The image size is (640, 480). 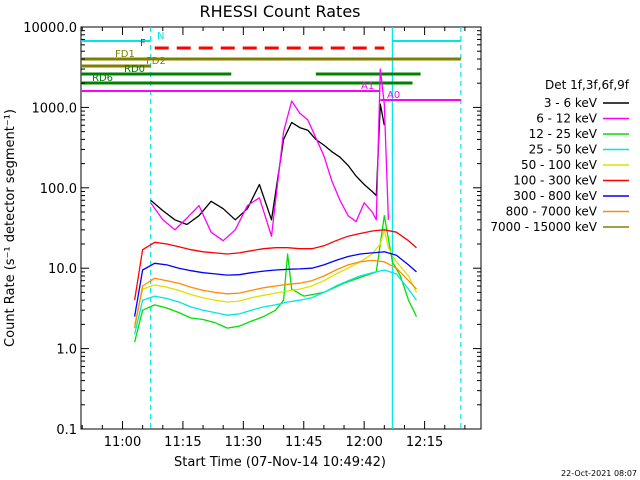 What do you see at coordinates (122, 442) in the screenshot?
I see `x-tick-label: 11:00` at bounding box center [122, 442].